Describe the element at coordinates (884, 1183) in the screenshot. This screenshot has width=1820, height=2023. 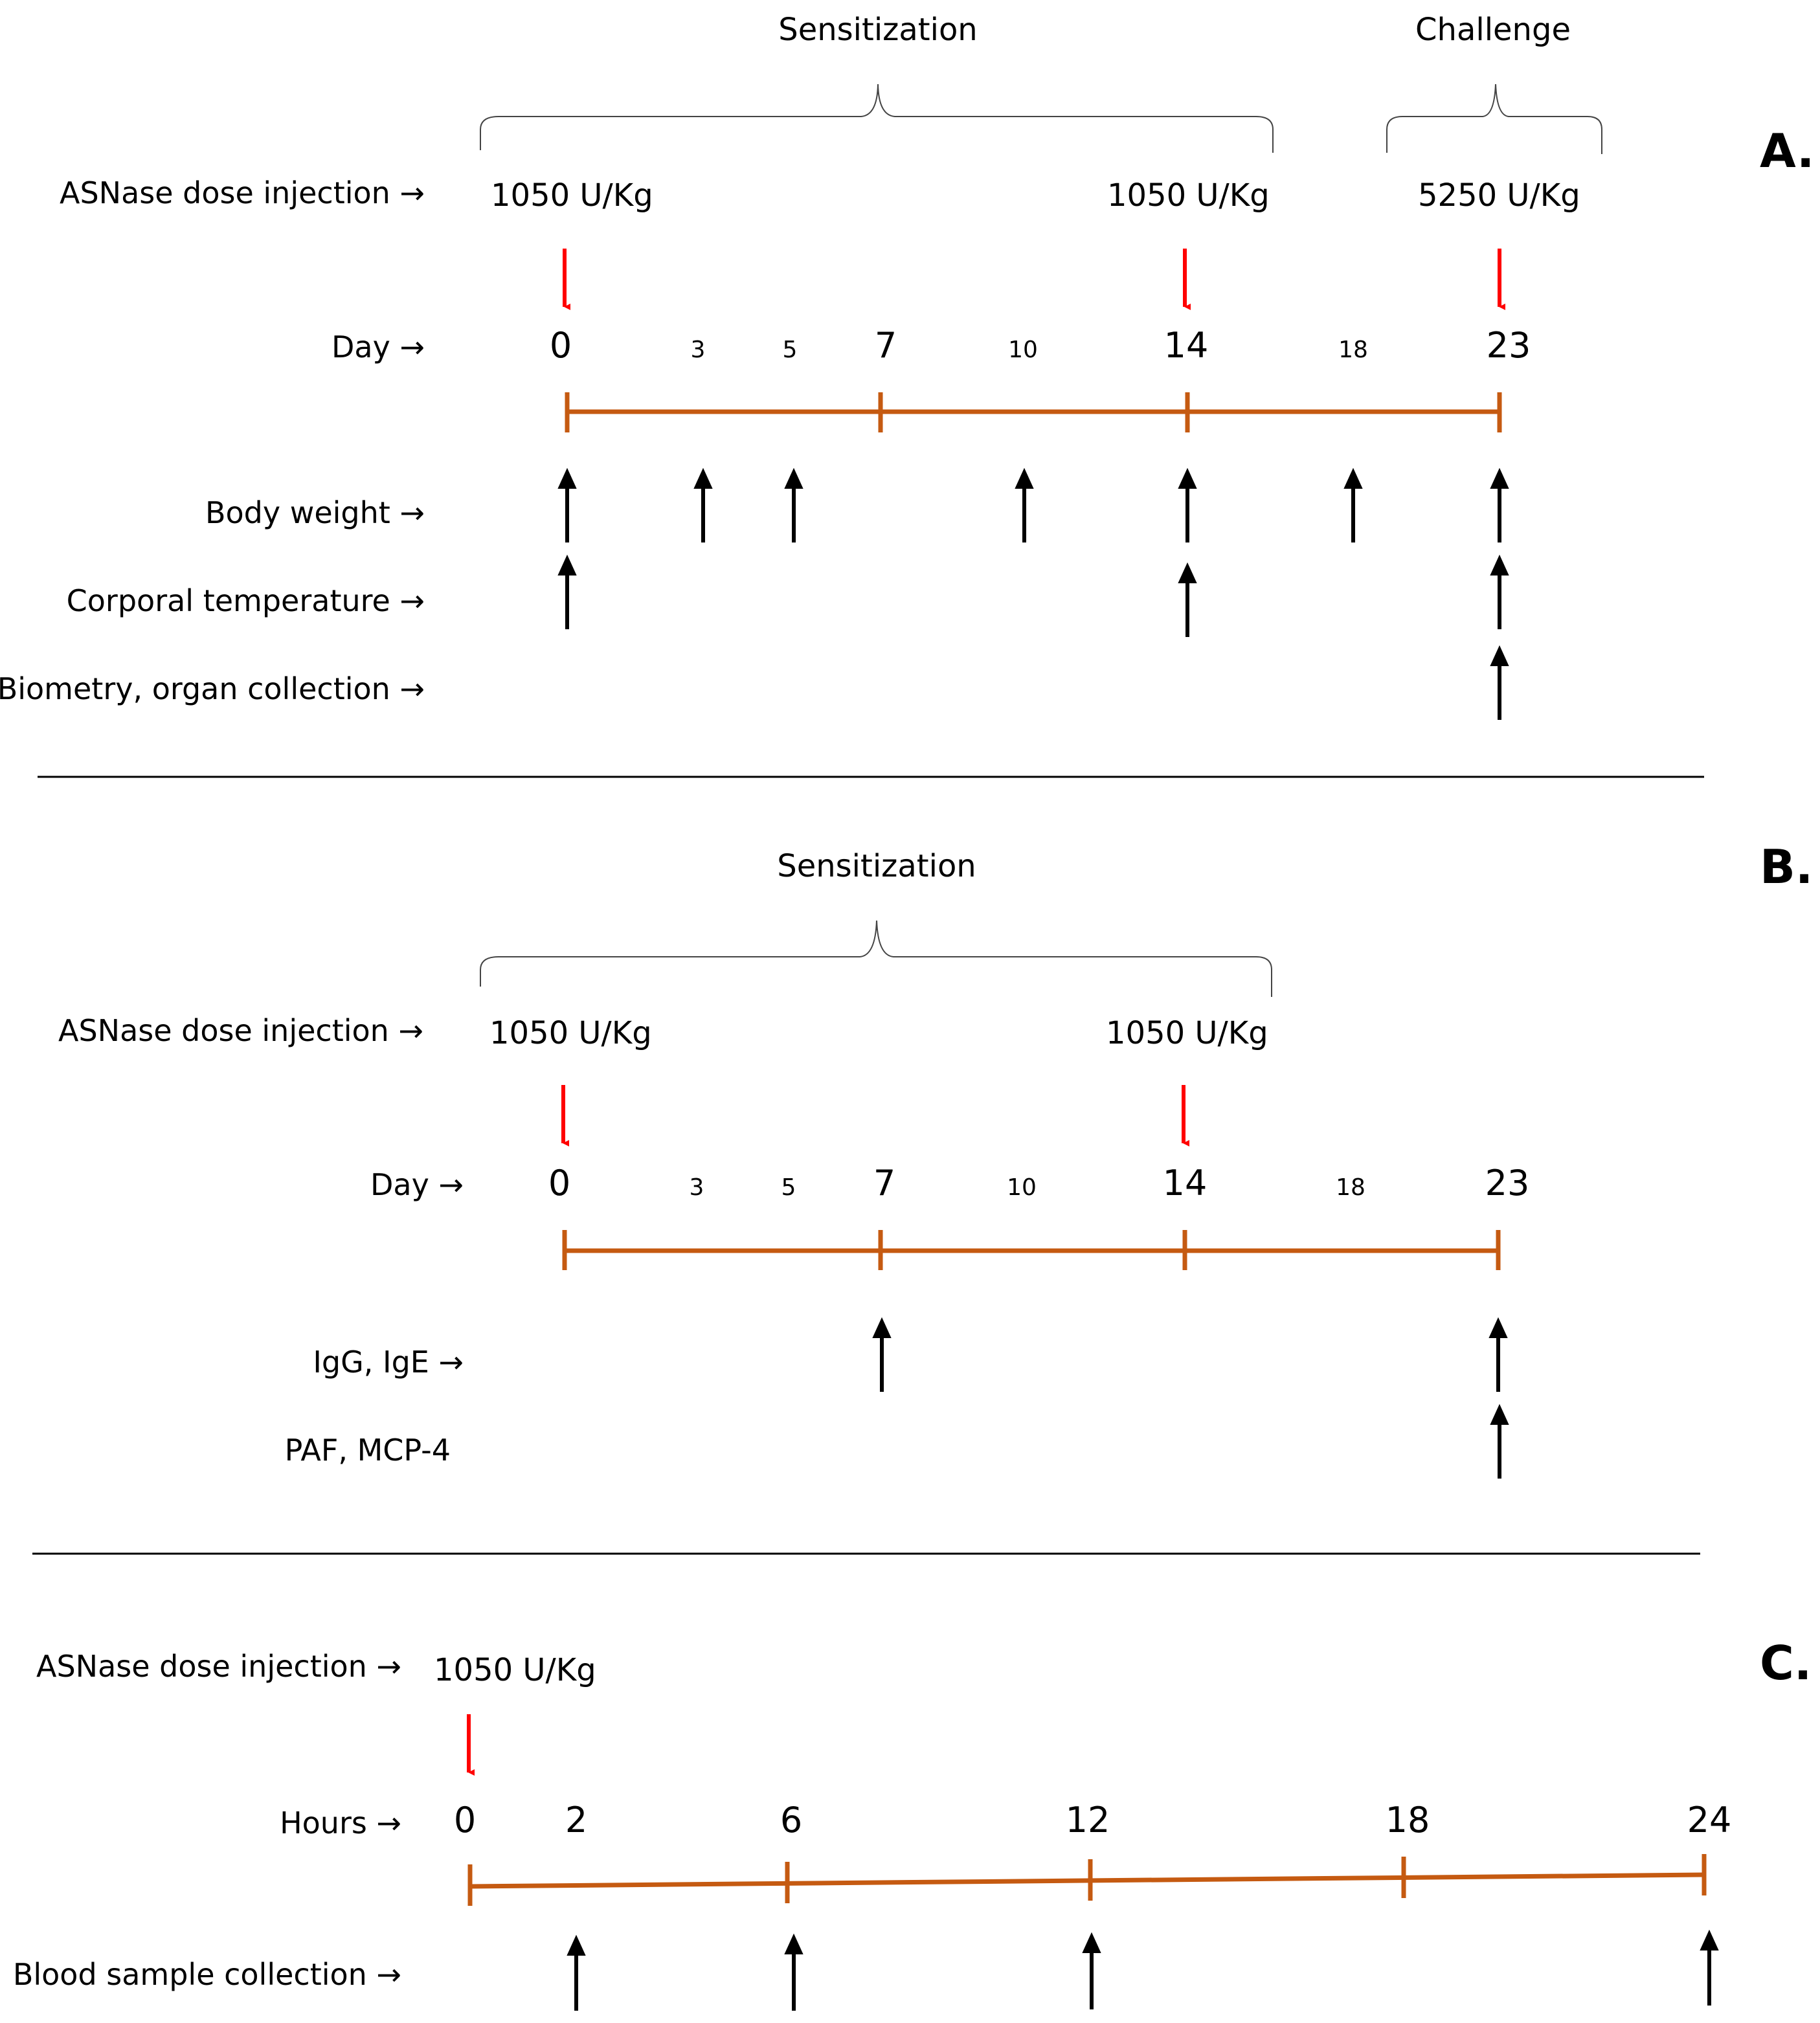
I see `panel-b-tick-label-7: 7` at that location.